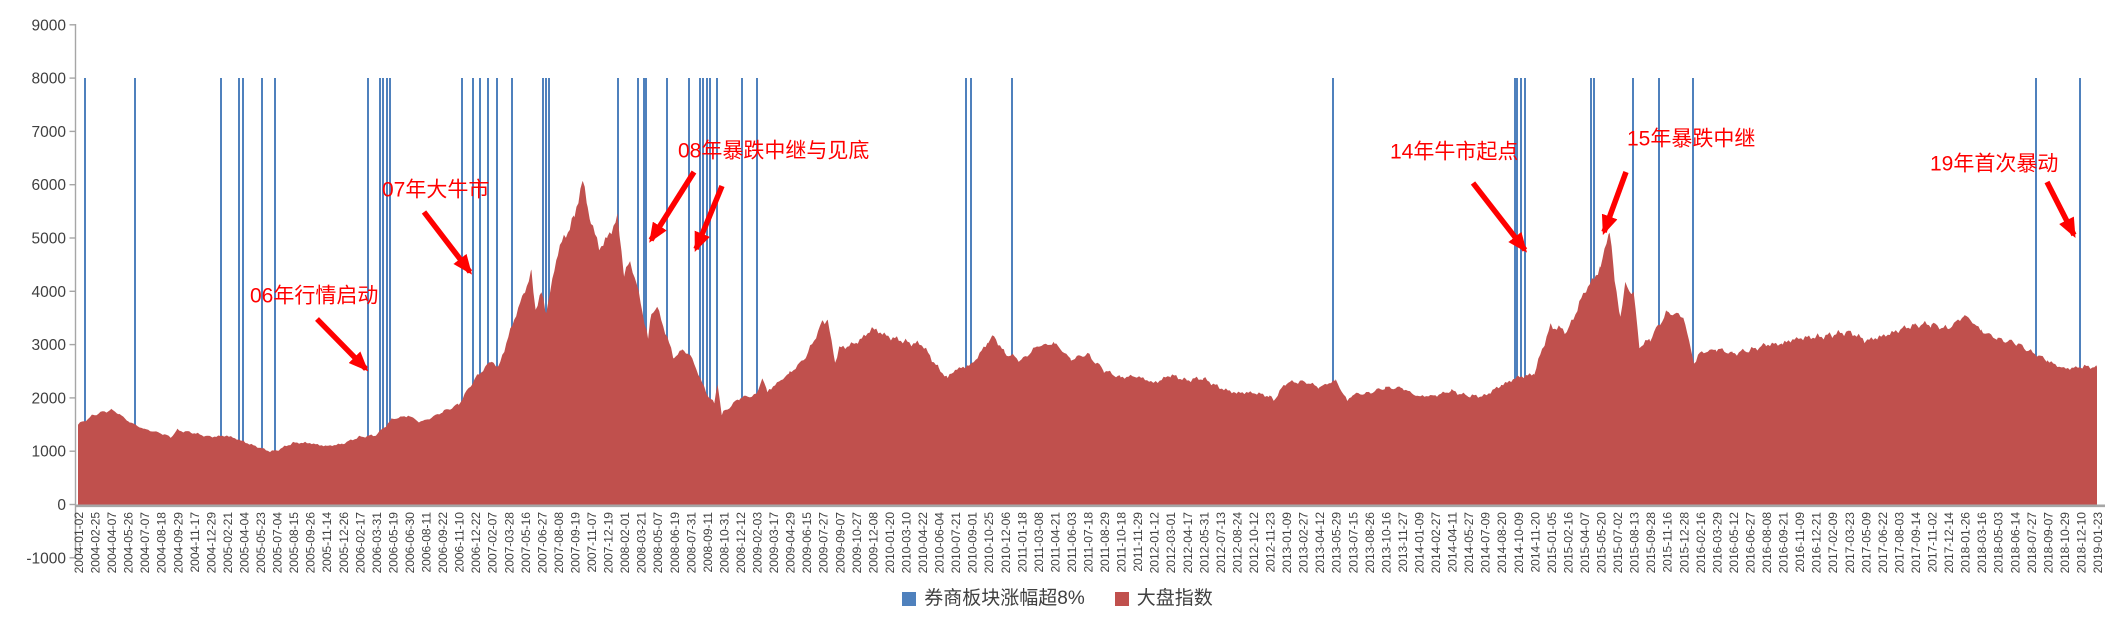 The height and width of the screenshot is (630, 2115). I want to click on x-axis-label: 2009-06-15, so click(807, 543).